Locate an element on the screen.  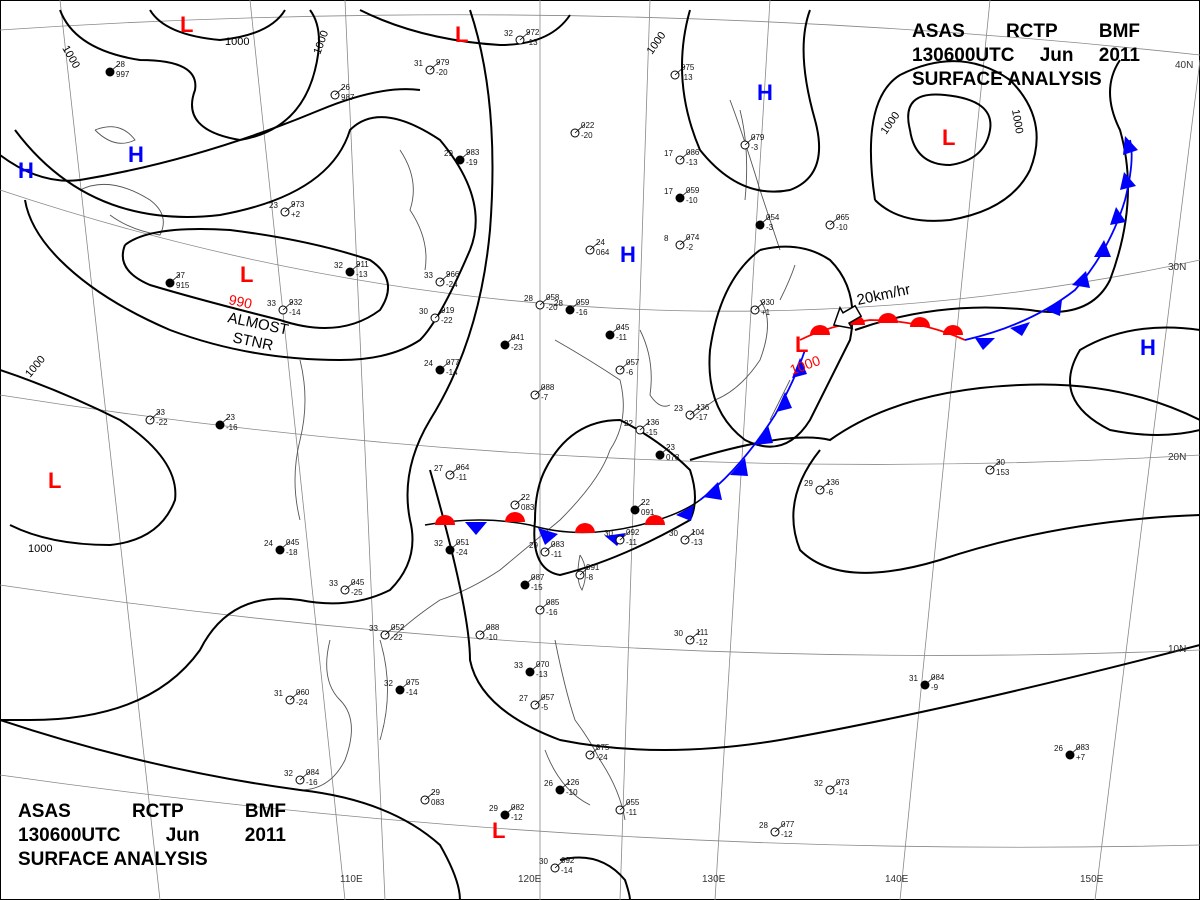
station-value: 070 is located at coordinates (543, 664).